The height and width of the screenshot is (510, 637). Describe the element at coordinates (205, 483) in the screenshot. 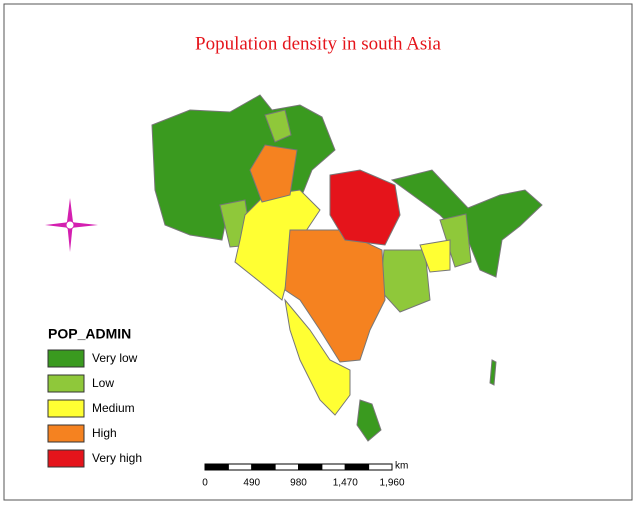

I see `scale-label: 0` at that location.